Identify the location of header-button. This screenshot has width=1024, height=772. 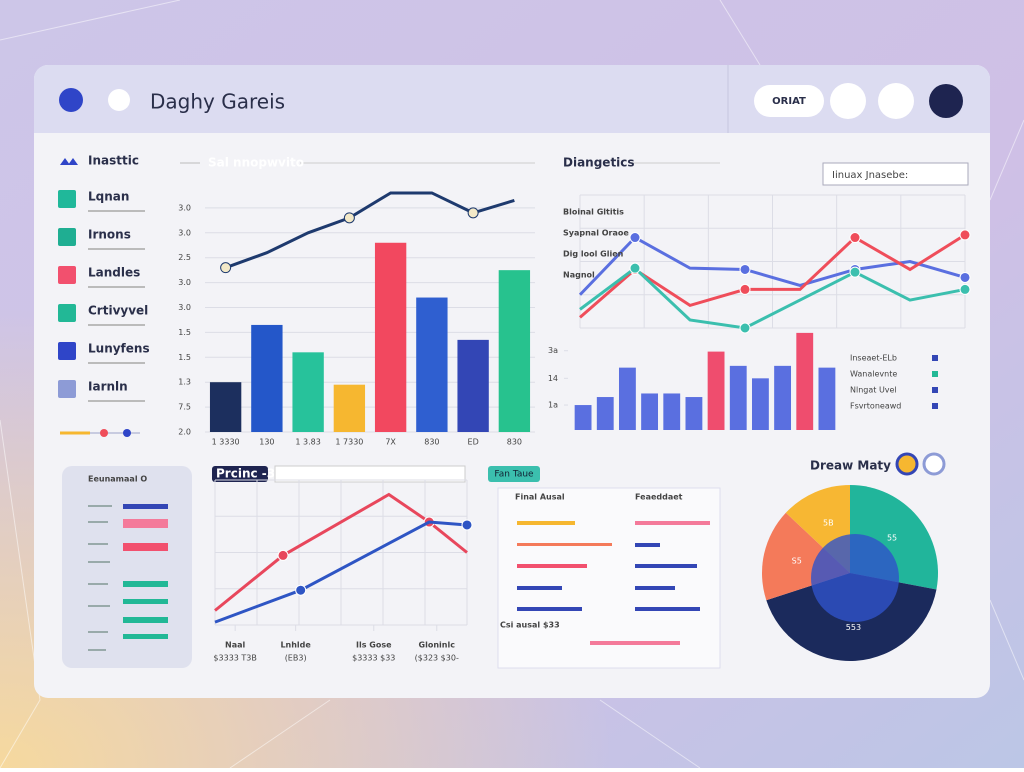
(789, 101).